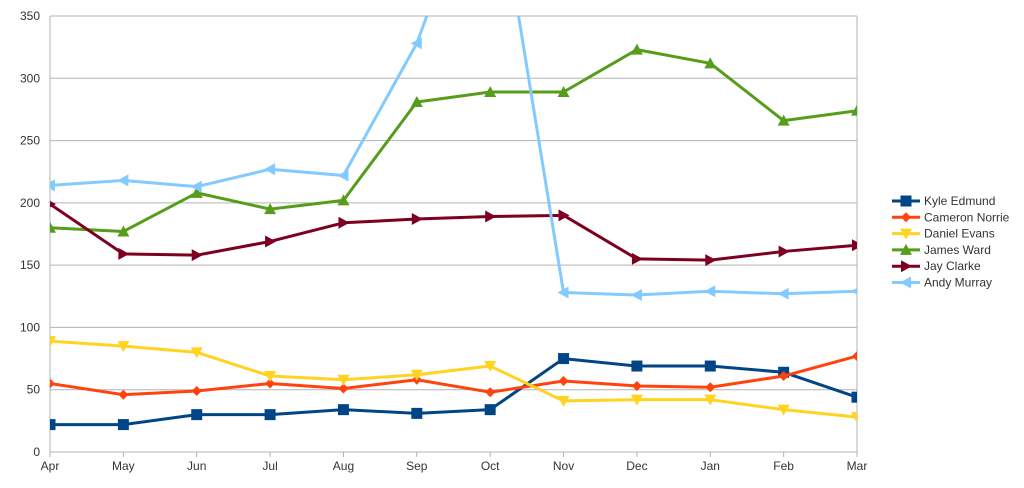 Image resolution: width=1024 pixels, height=488 pixels. I want to click on legend-item: Kyle Edmund, so click(943, 201).